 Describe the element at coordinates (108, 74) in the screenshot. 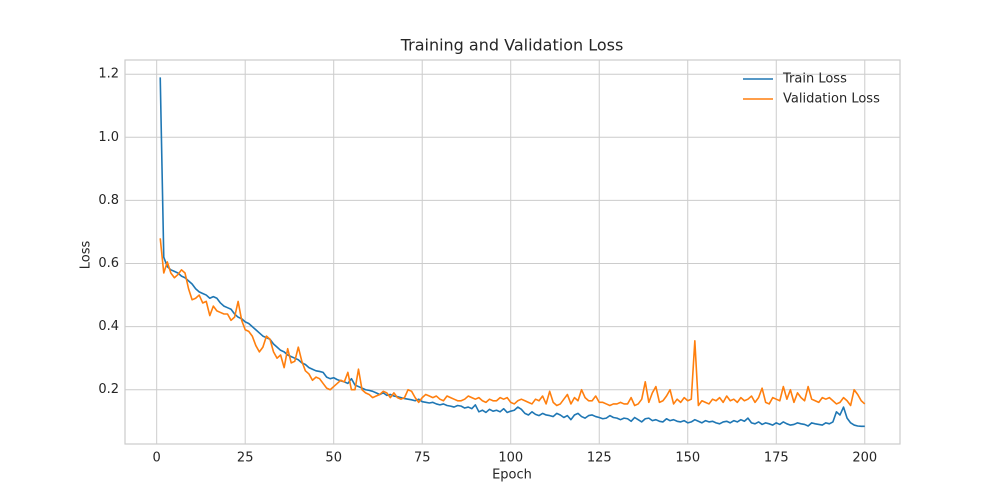

I see `y-tick-label: 1.2` at that location.